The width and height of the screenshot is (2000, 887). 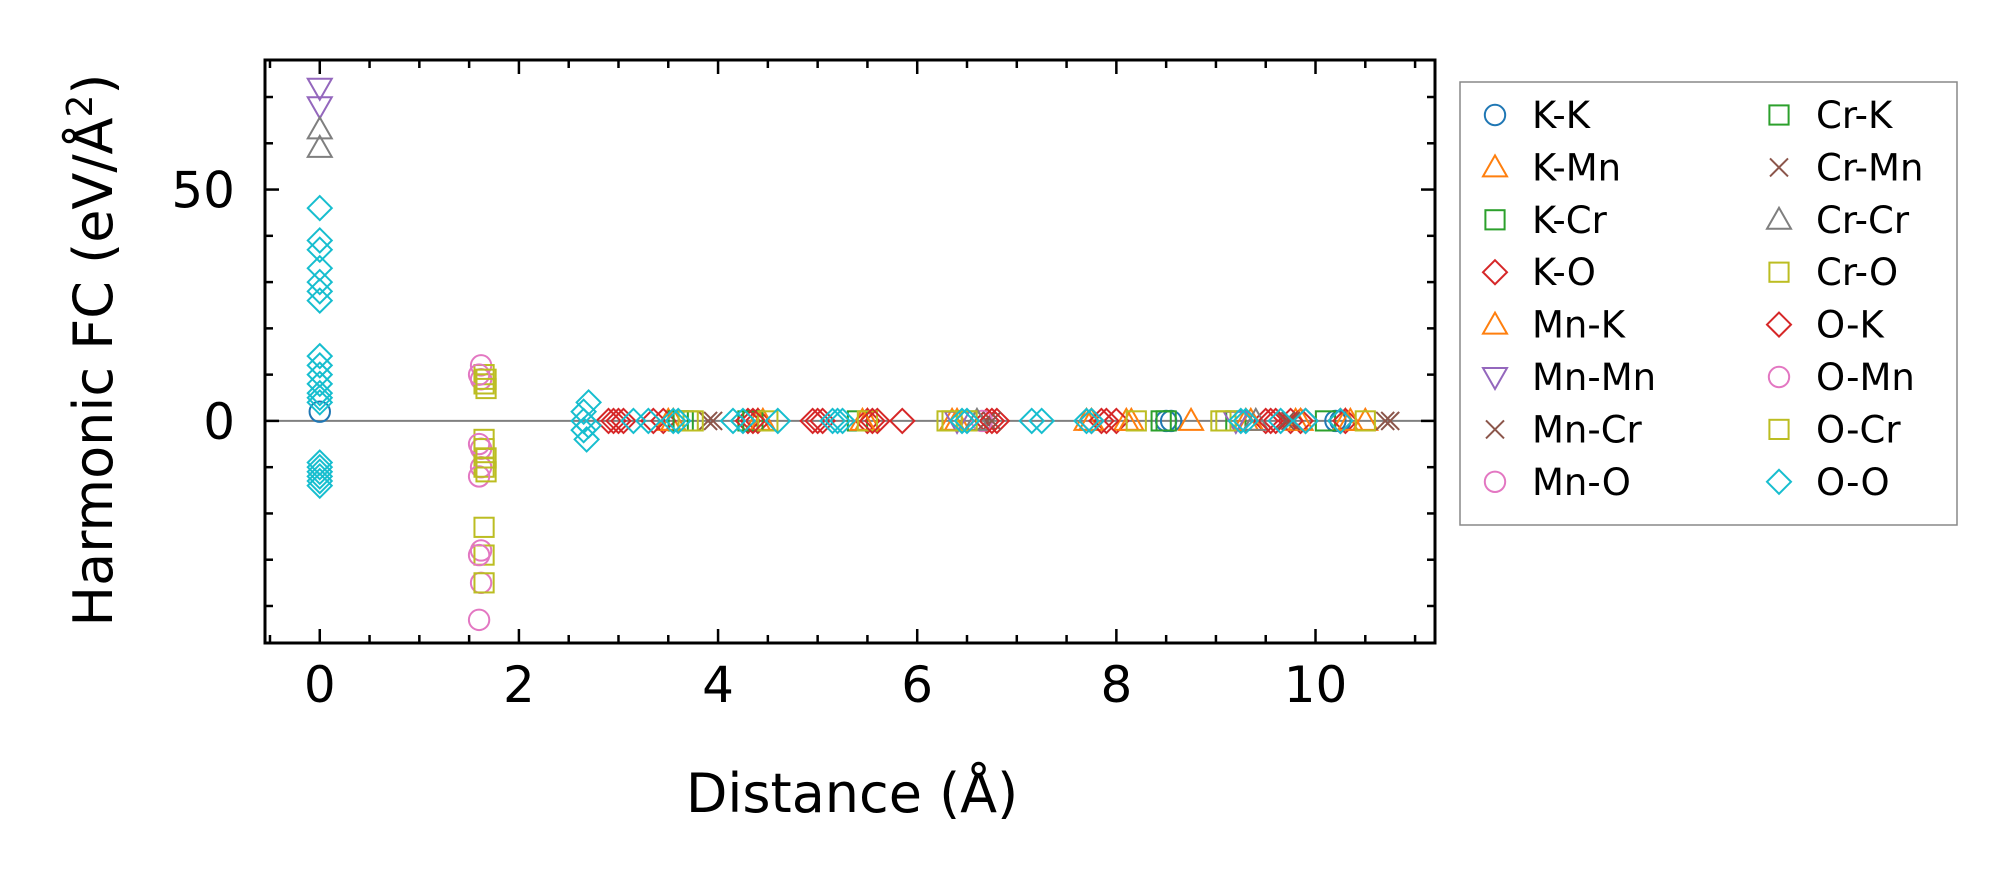 What do you see at coordinates (1779, 217) in the screenshot?
I see `legend-marker-cr-cr` at bounding box center [1779, 217].